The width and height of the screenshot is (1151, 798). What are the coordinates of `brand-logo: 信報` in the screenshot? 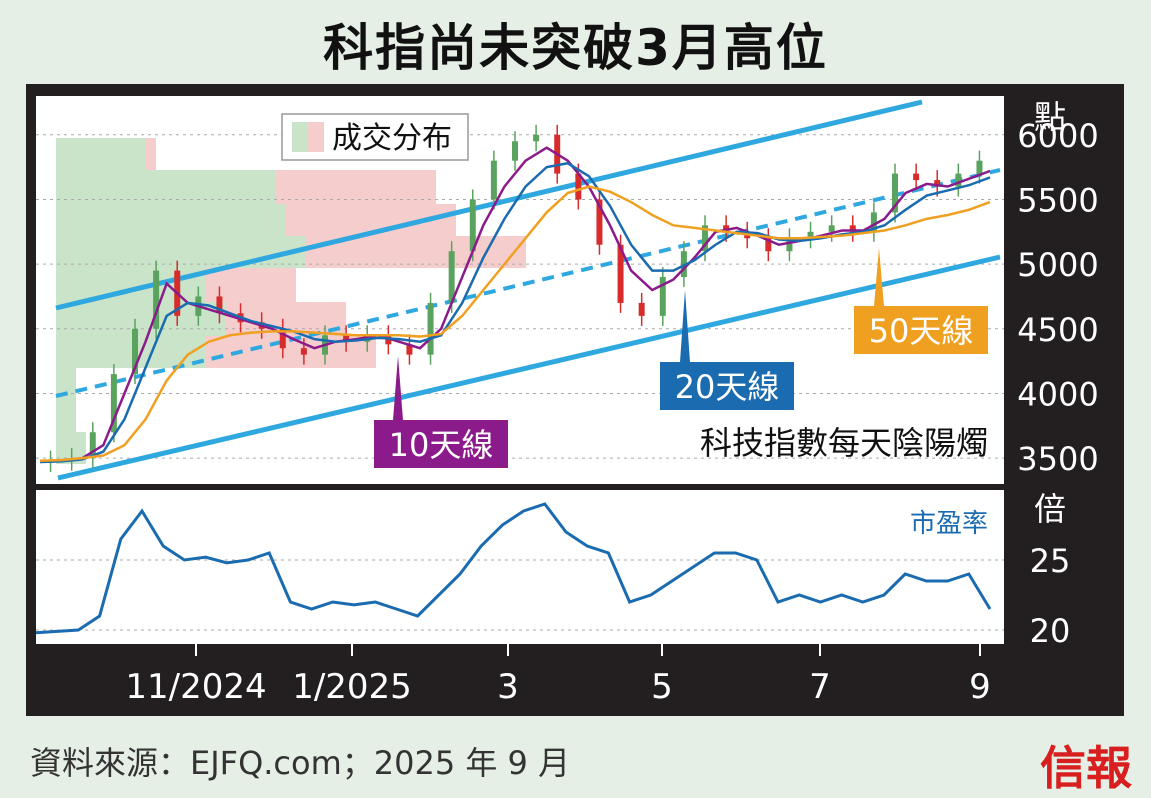 It's located at (1086, 768).